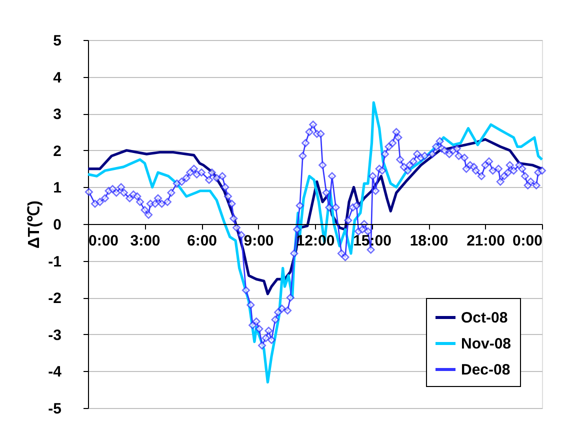  What do you see at coordinates (55, 299) in the screenshot?
I see `y-tick-label: -2` at bounding box center [55, 299].